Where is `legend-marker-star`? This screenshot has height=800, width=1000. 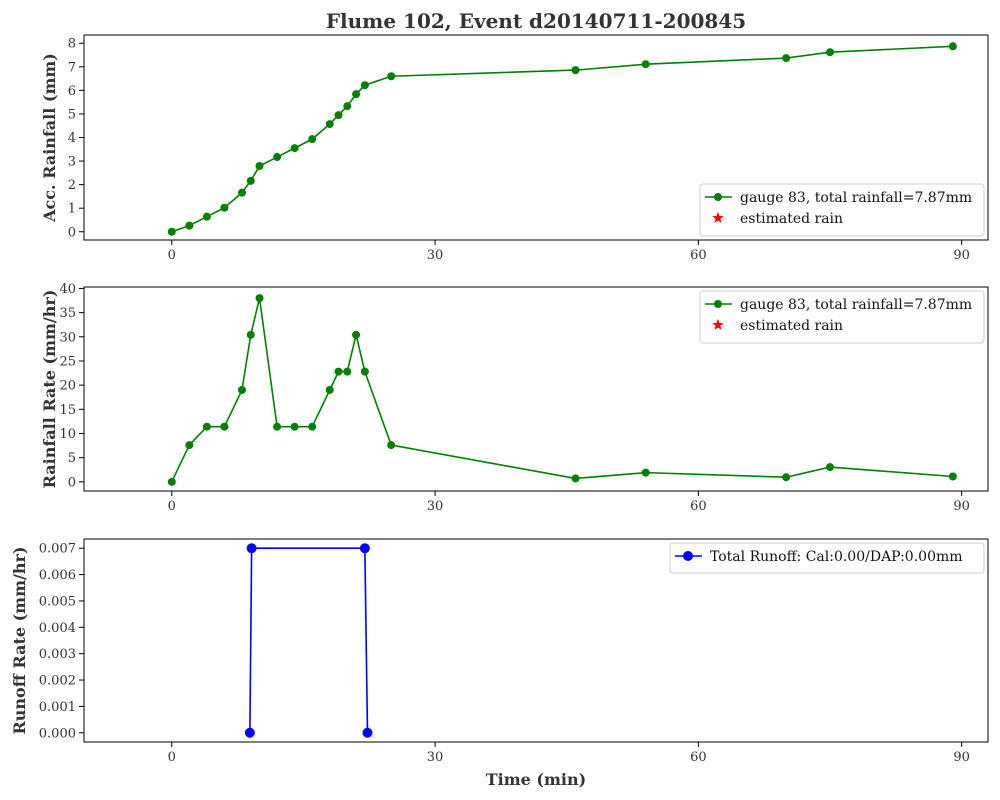
legend-marker-star is located at coordinates (718, 324).